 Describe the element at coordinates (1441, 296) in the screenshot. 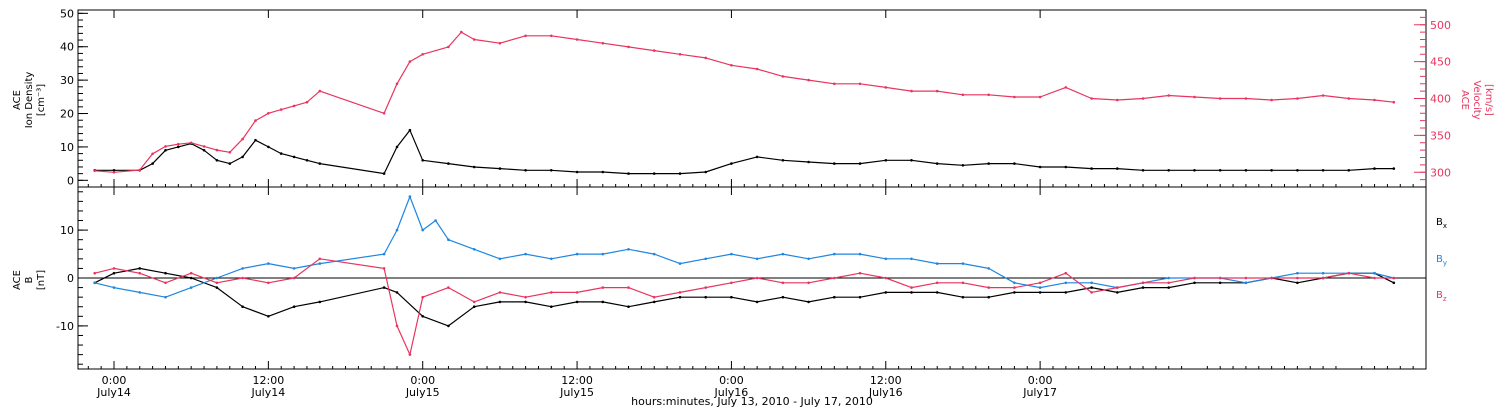

I see `legend-Bz: Bz` at that location.